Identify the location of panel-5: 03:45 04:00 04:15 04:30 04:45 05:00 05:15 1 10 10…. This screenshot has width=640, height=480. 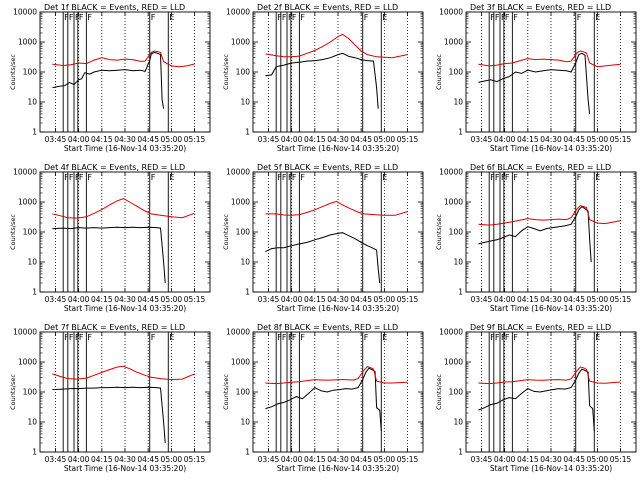
(323, 238).